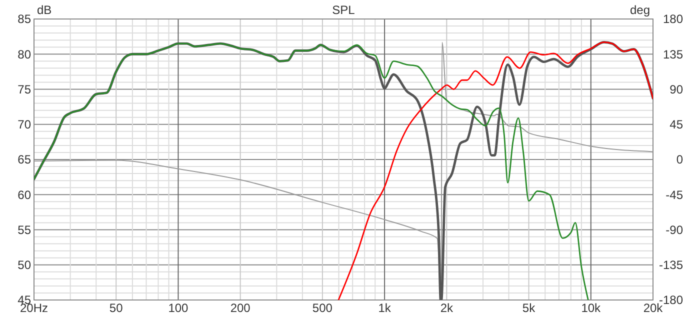 This screenshot has height=318, width=685. I want to click on y2-tick-label: -135, so click(671, 265).